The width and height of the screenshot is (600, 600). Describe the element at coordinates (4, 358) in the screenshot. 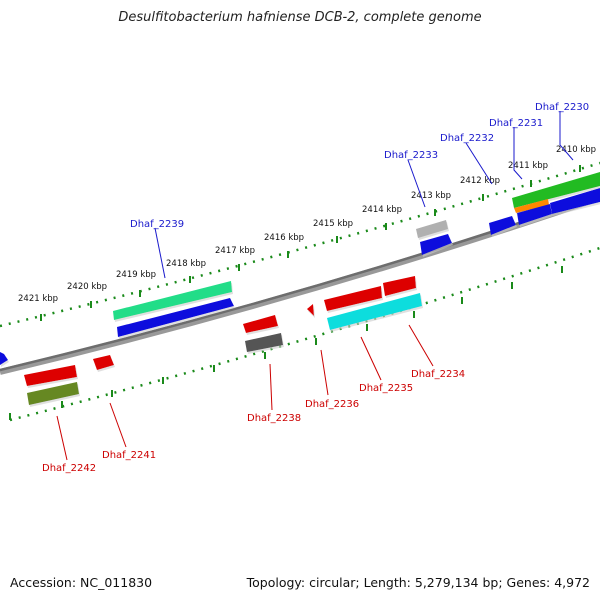

I see `gene-forward-blue-small` at that location.